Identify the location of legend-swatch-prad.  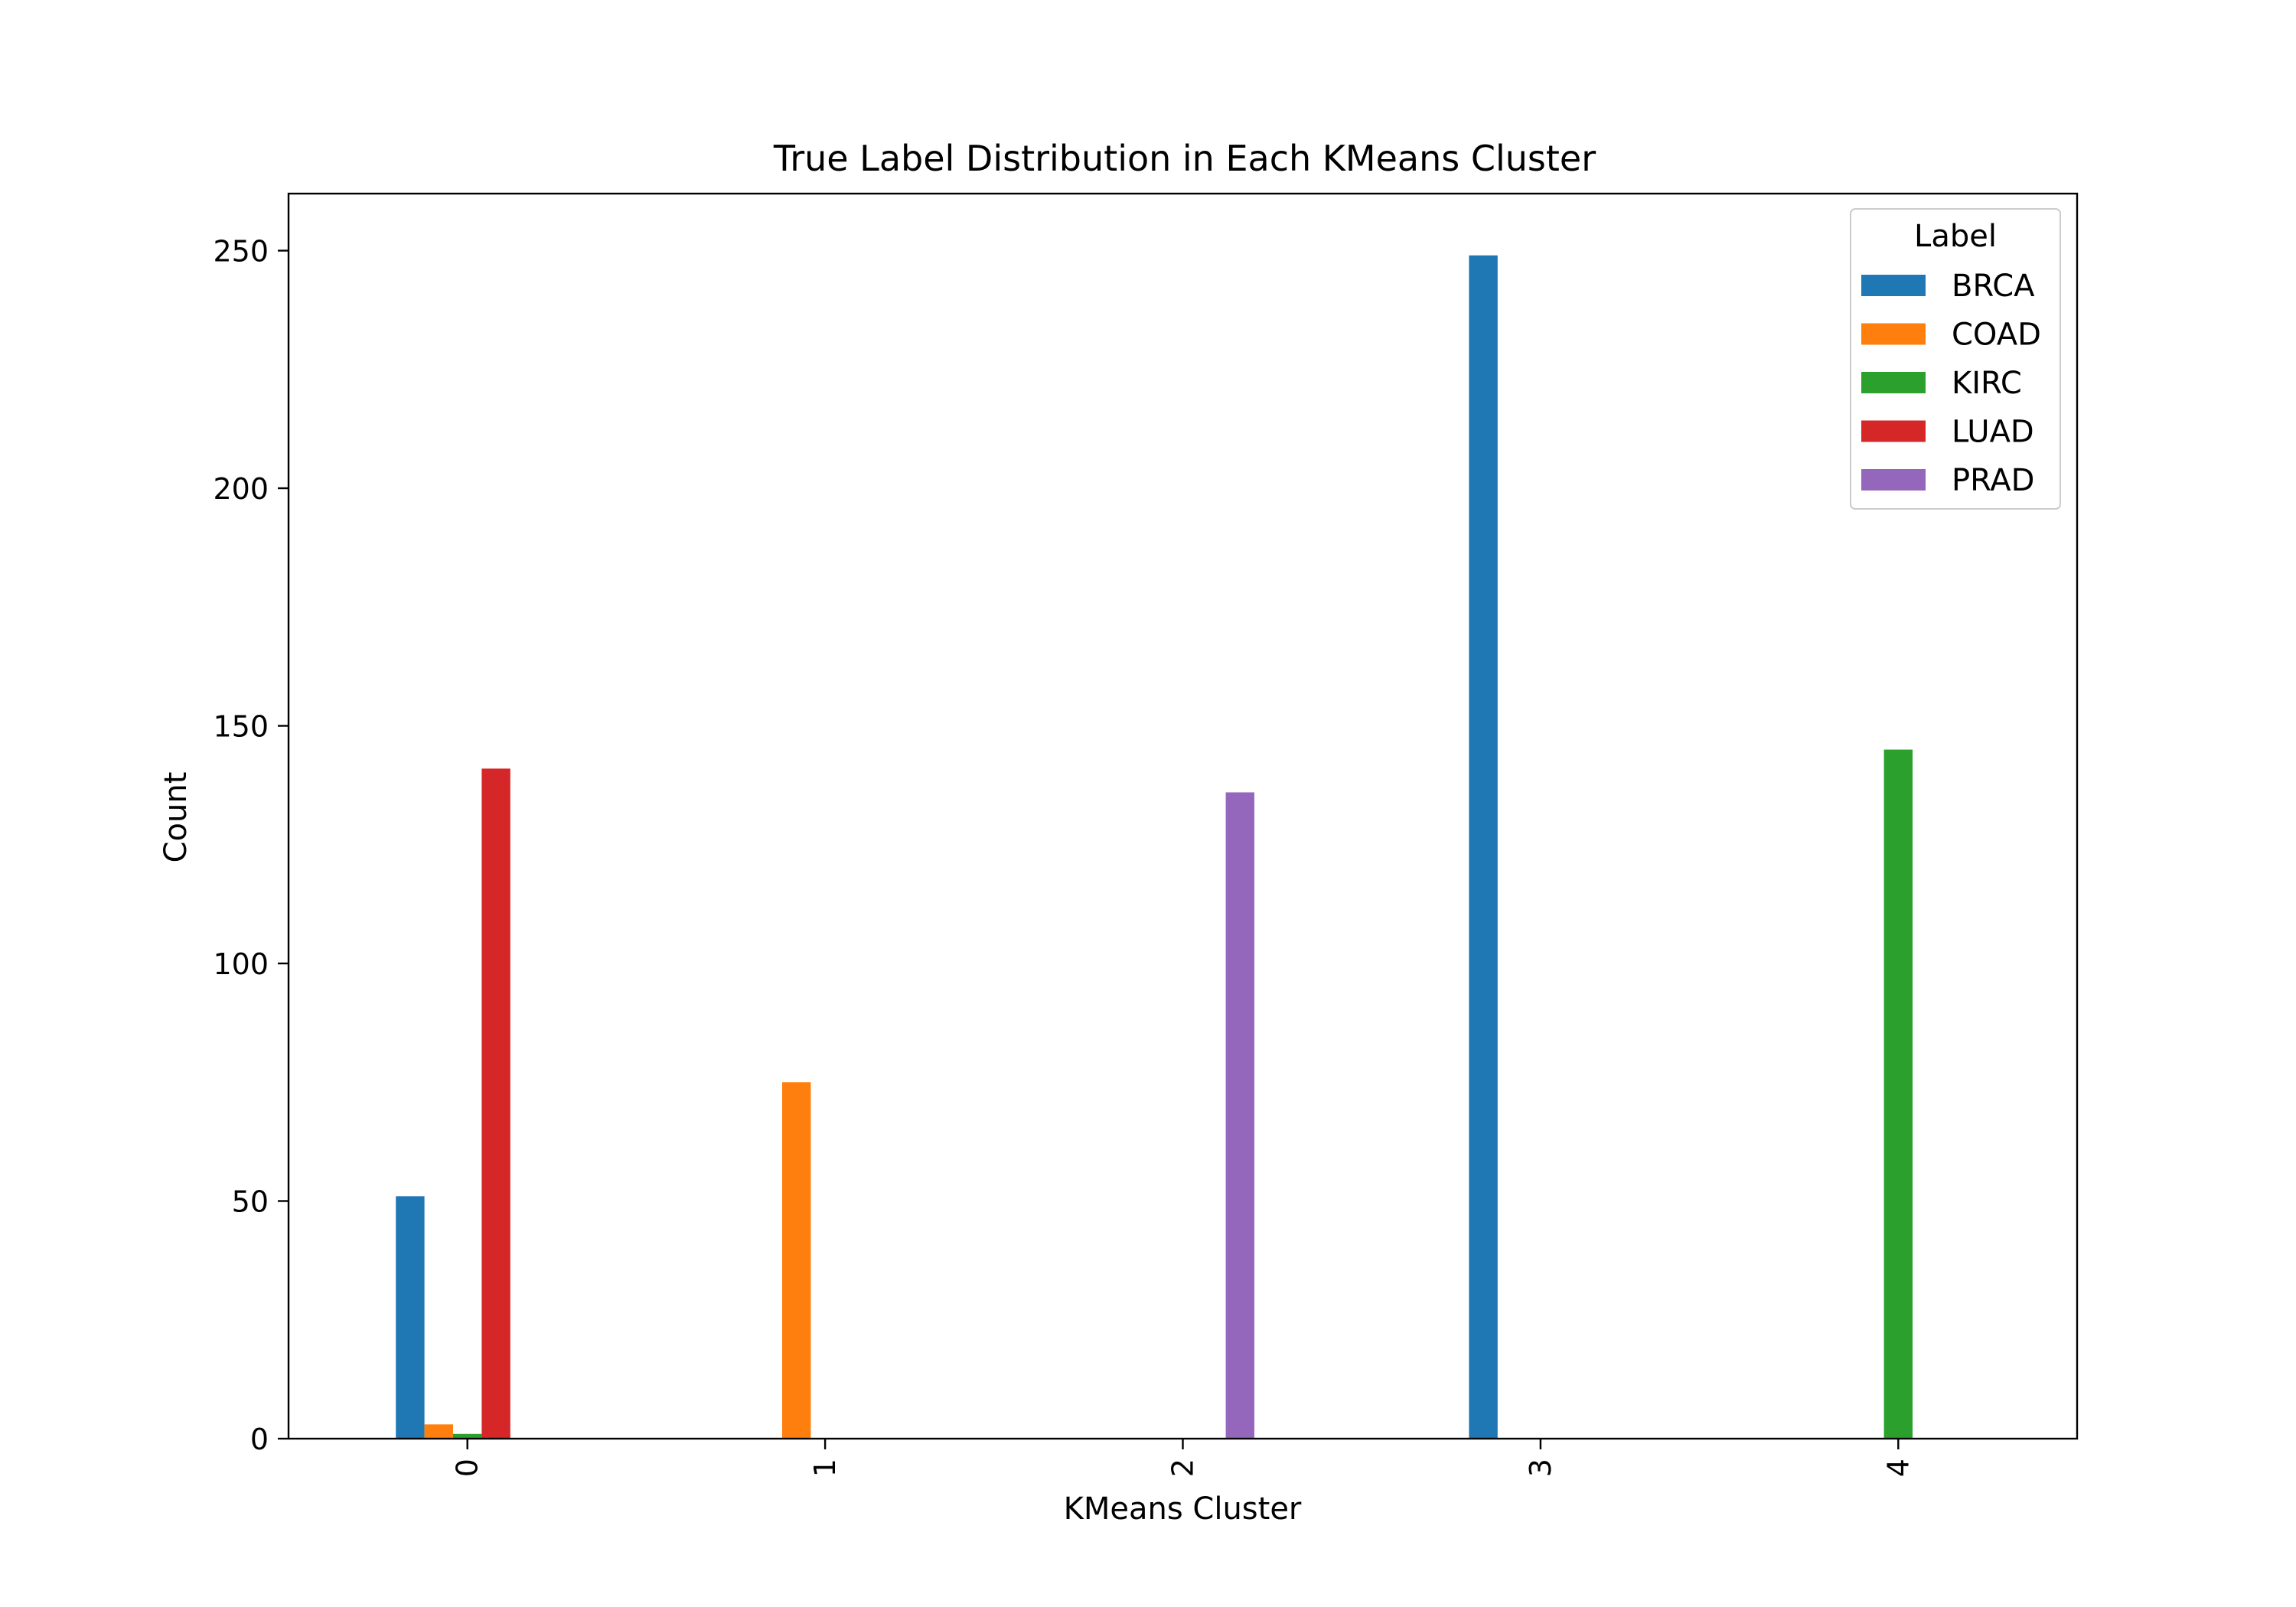
(1893, 480).